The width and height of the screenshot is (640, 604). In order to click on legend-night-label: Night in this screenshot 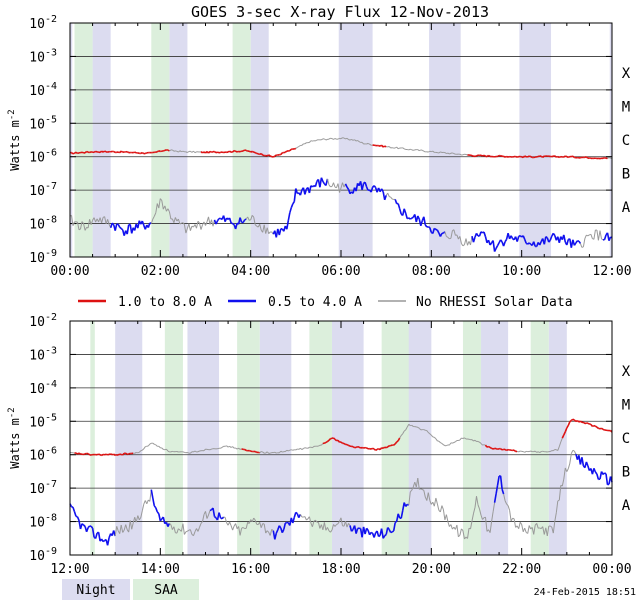, I will do `click(95, 590)`.